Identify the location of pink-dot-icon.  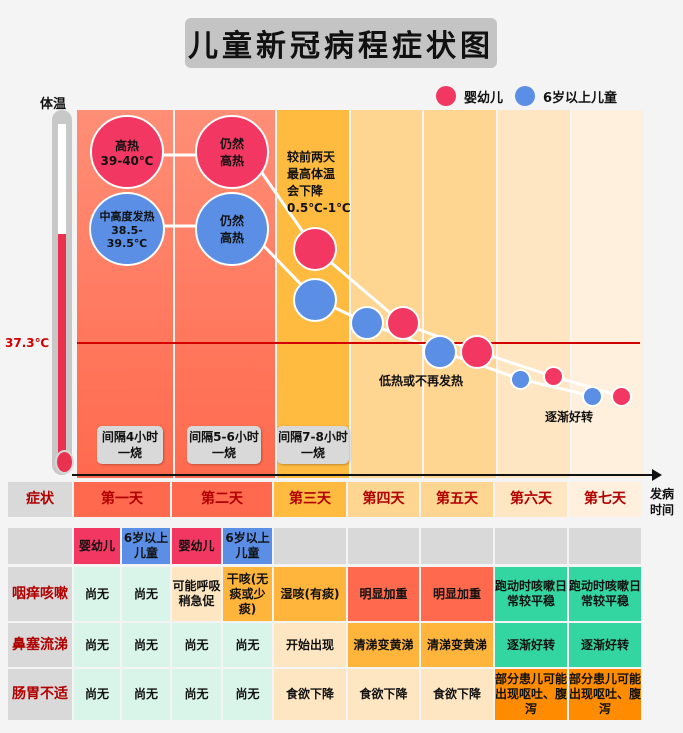
(446, 96).